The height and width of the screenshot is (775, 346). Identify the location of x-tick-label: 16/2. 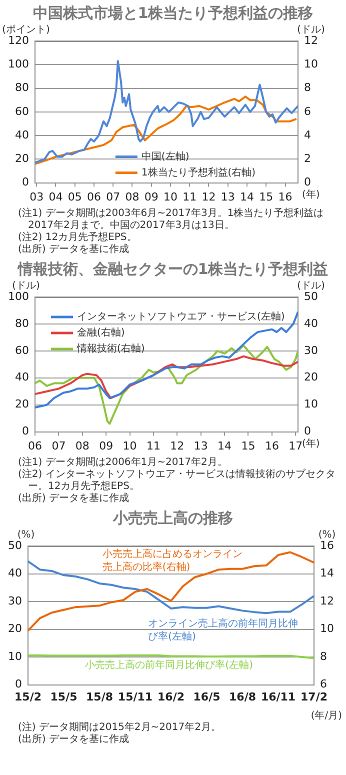
(171, 697).